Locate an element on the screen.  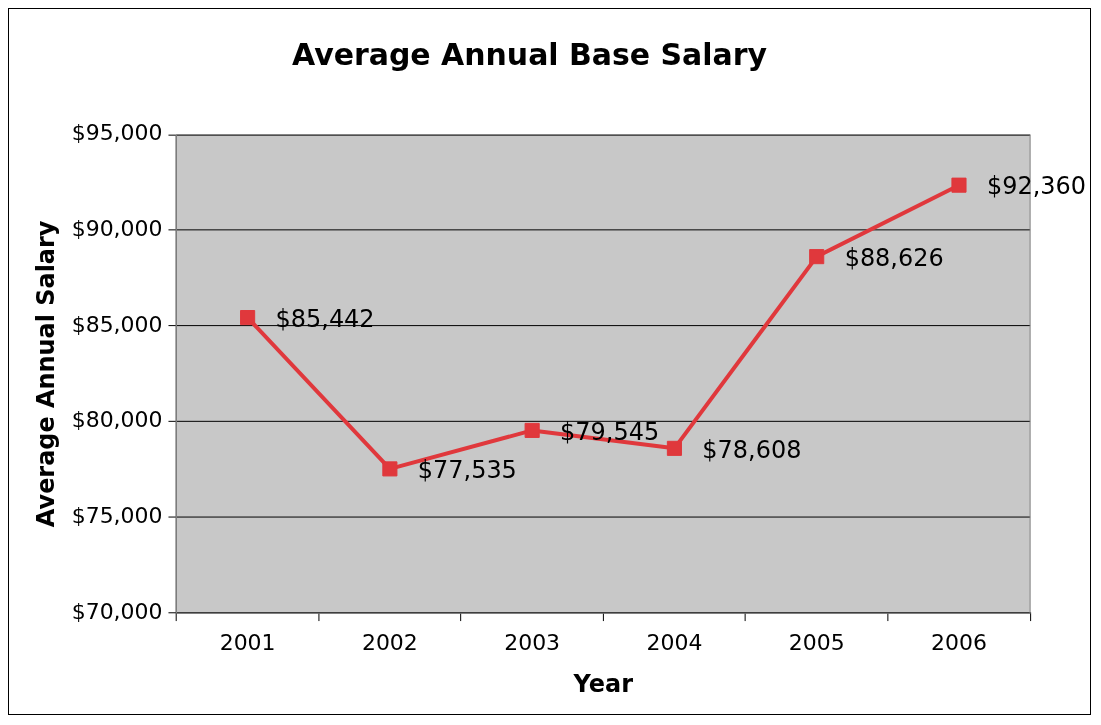
x-tick-label: 2004 is located at coordinates (674, 642).